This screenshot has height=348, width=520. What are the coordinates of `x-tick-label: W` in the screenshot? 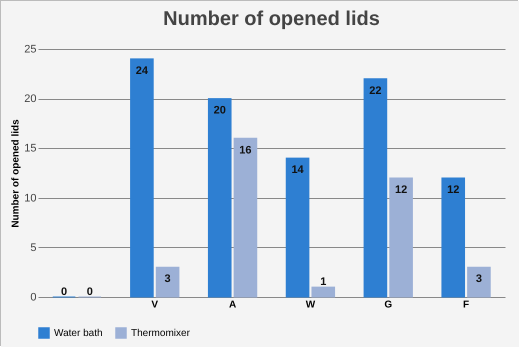 It's located at (311, 305).